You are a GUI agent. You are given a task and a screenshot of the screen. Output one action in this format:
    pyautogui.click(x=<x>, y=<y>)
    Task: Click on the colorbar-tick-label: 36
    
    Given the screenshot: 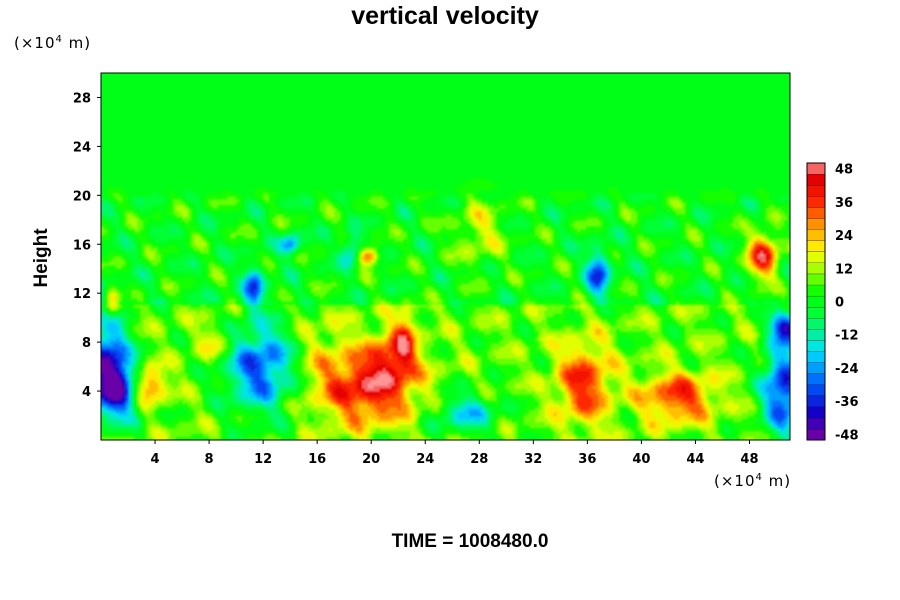 What is the action you would take?
    pyautogui.click(x=844, y=203)
    